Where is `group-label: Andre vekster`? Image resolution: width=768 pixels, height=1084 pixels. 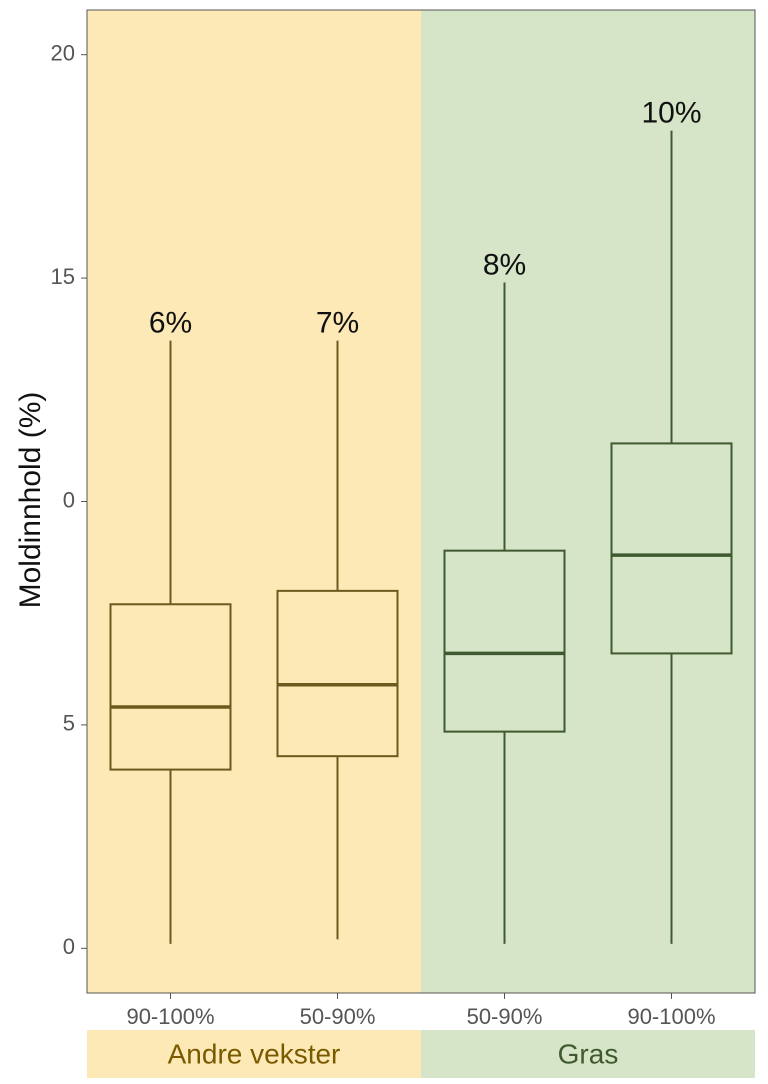 group-label: Andre vekster is located at coordinates (254, 1053).